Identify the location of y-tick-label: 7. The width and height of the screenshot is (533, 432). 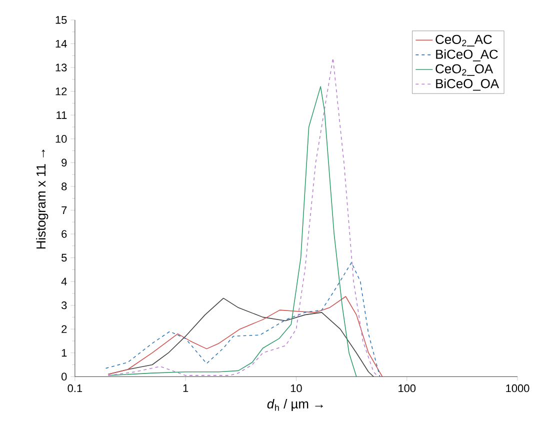
(64, 210).